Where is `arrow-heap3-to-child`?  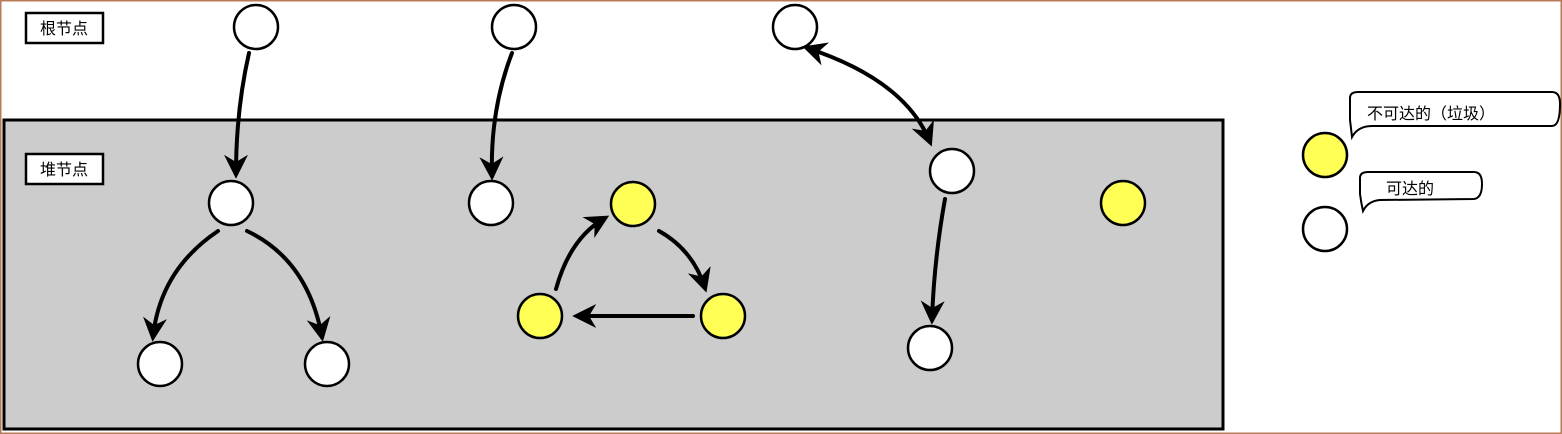 arrow-heap3-to-child is located at coordinates (933, 261).